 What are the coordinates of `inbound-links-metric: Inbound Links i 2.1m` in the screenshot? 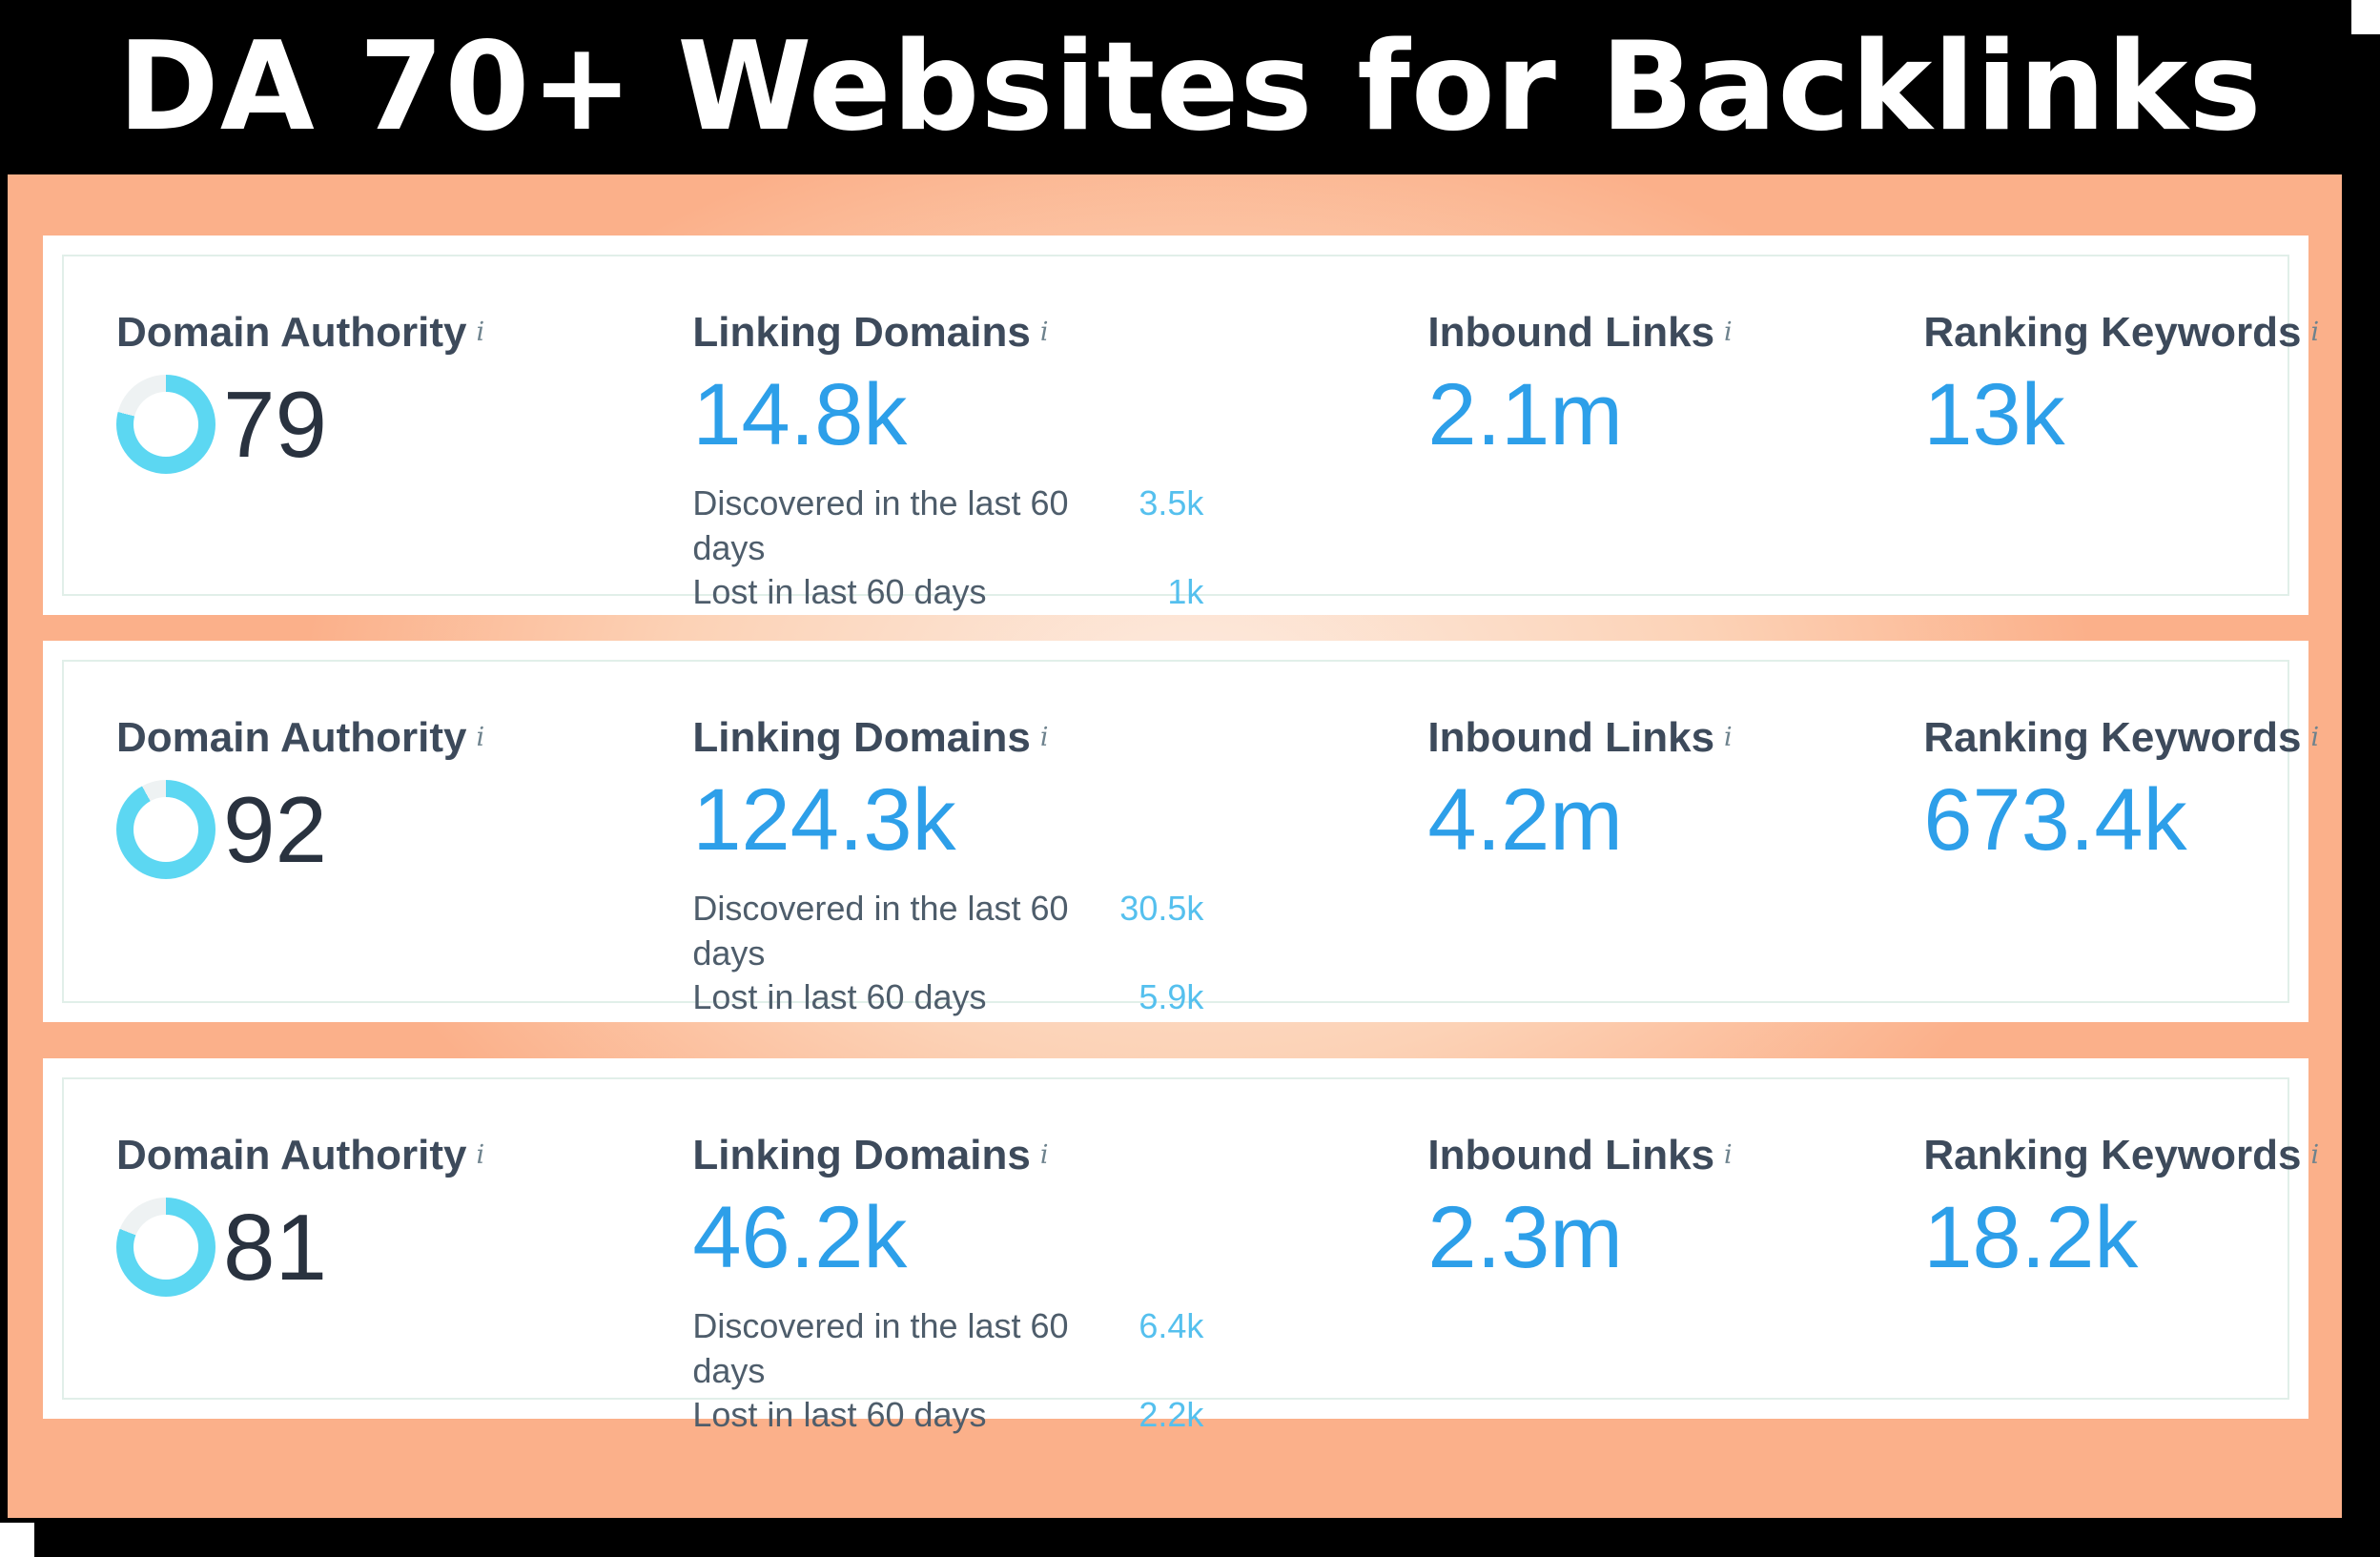 It's located at (1675, 463).